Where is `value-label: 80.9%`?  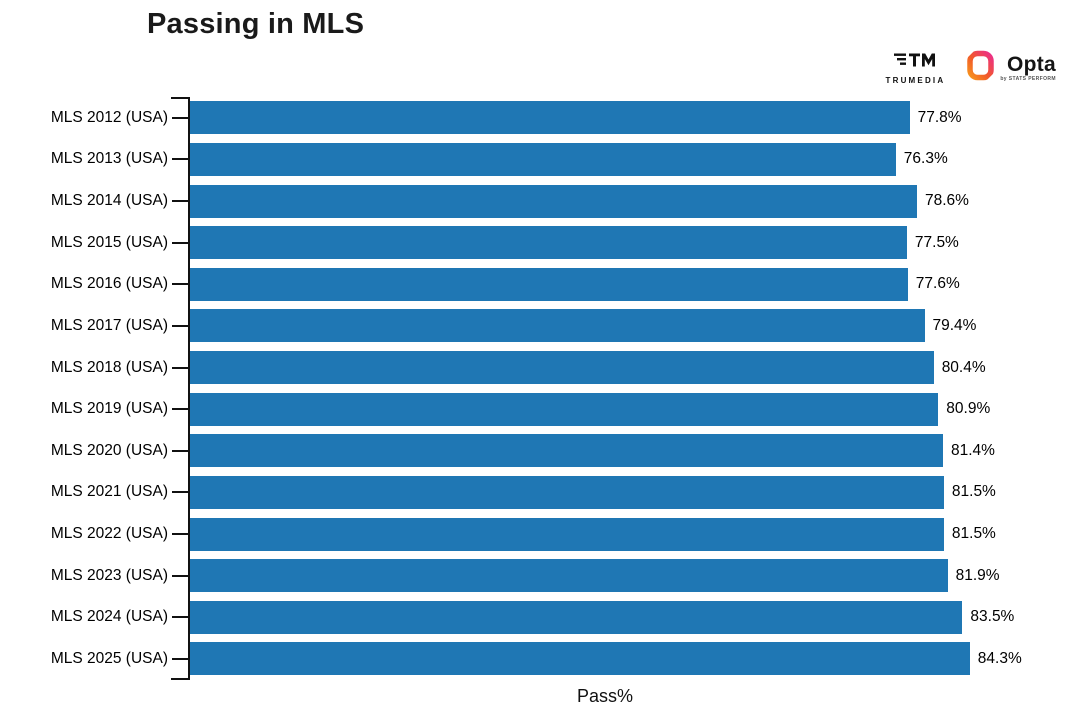 value-label: 80.9% is located at coordinates (968, 409).